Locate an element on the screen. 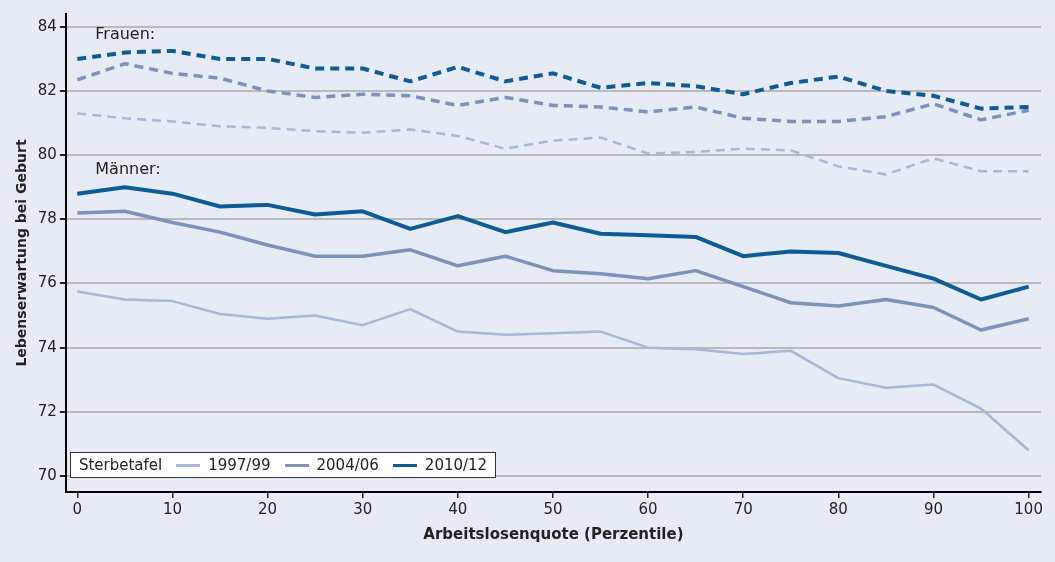 This screenshot has height=562, width=1055. x-tick-label: 0 is located at coordinates (77, 508).